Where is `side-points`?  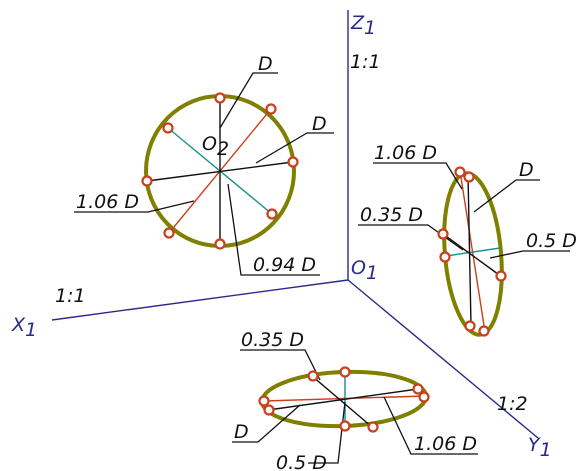
side-points is located at coordinates (472, 251).